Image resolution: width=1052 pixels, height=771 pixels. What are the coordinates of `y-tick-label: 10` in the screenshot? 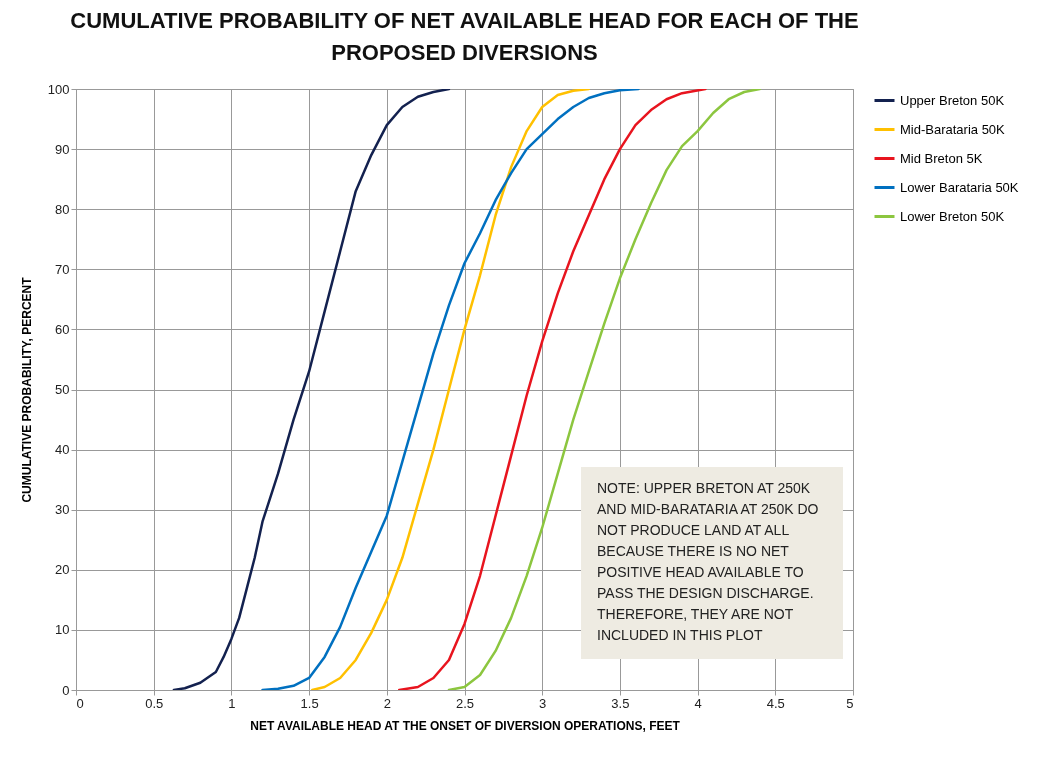 It's located at (62, 630).